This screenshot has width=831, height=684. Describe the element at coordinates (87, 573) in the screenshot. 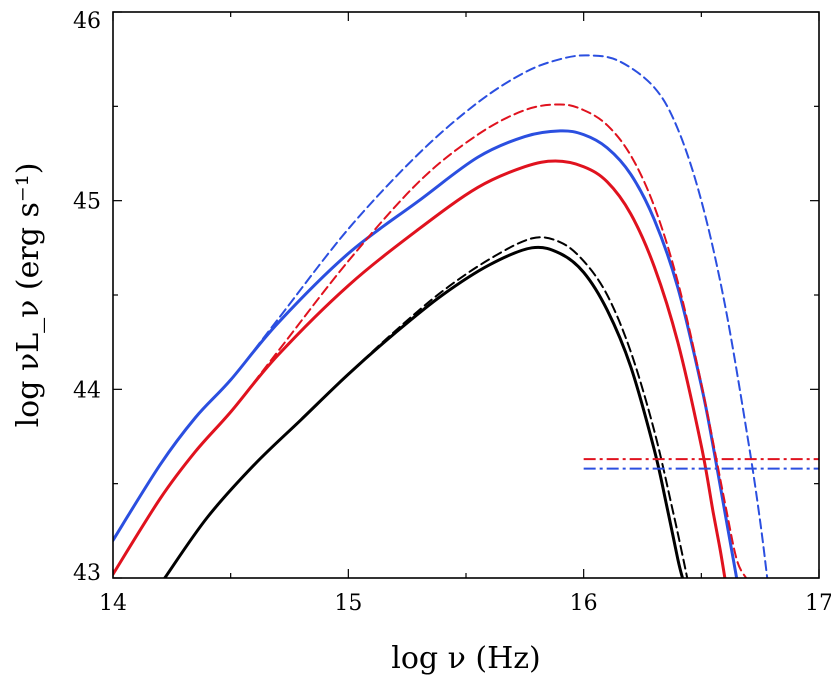

I see `y-tick-label: 43` at that location.